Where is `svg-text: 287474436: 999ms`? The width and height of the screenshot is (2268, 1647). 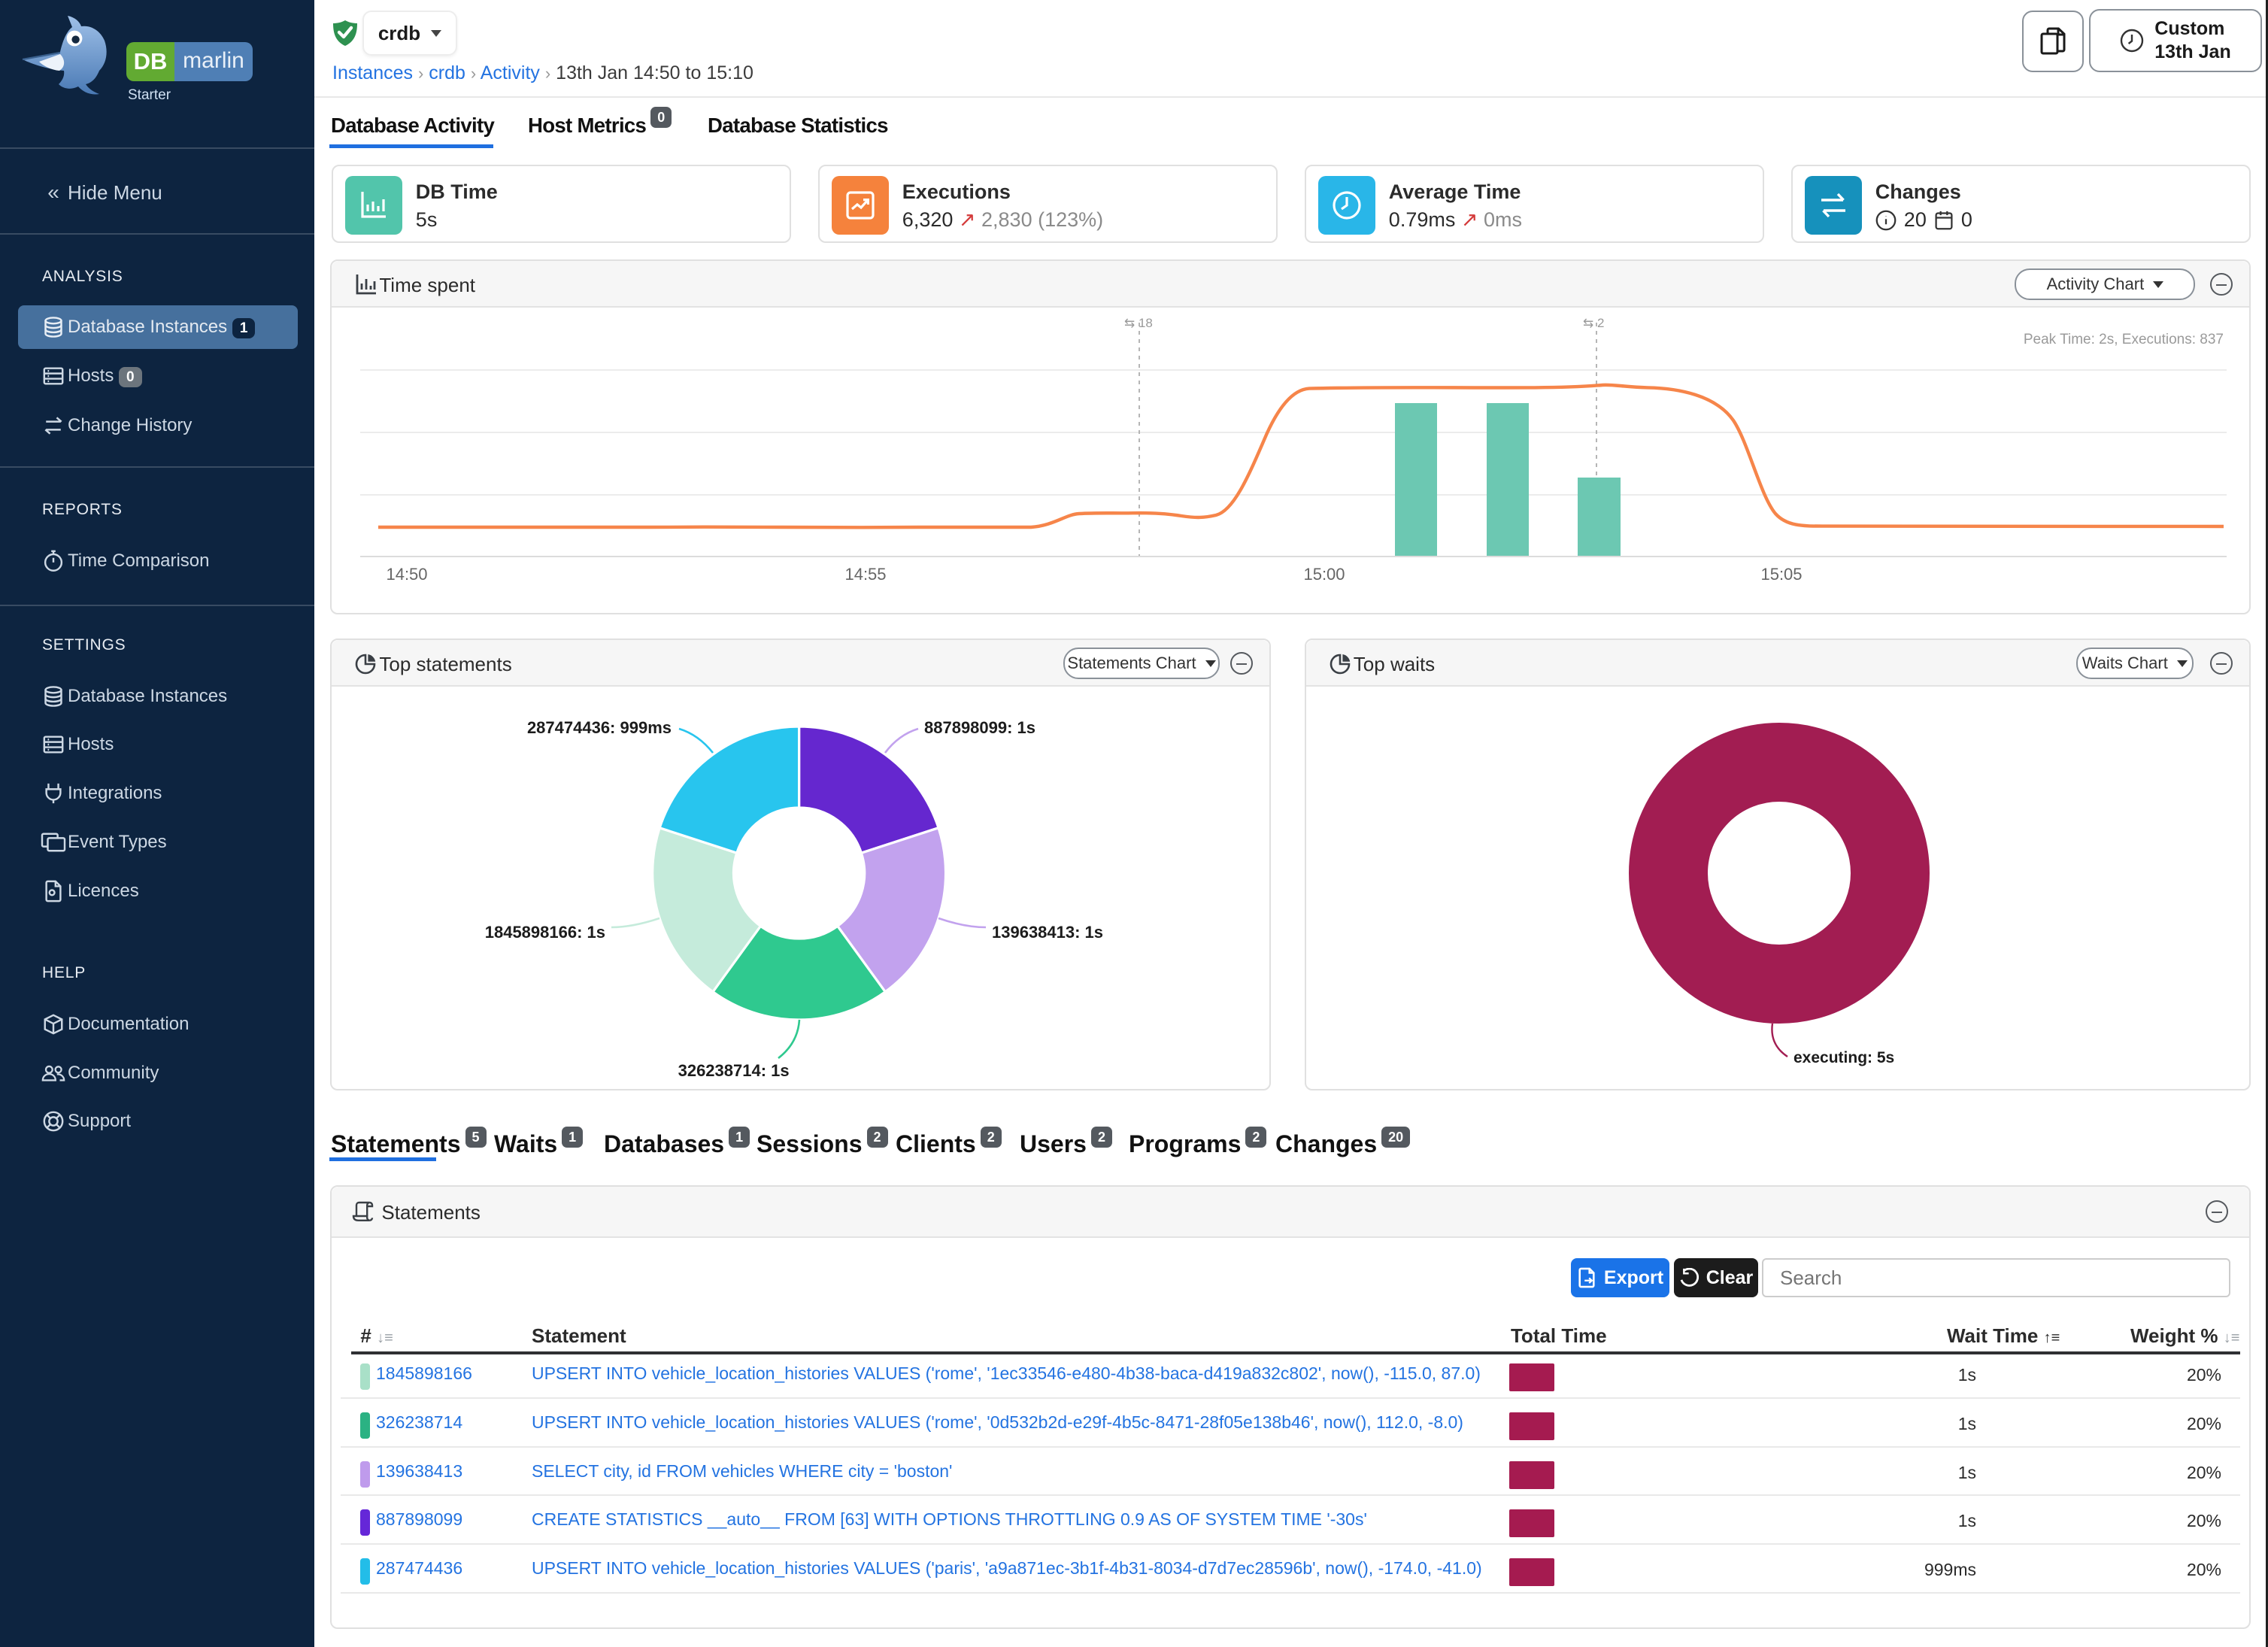 svg-text: 287474436: 999ms is located at coordinates (600, 727).